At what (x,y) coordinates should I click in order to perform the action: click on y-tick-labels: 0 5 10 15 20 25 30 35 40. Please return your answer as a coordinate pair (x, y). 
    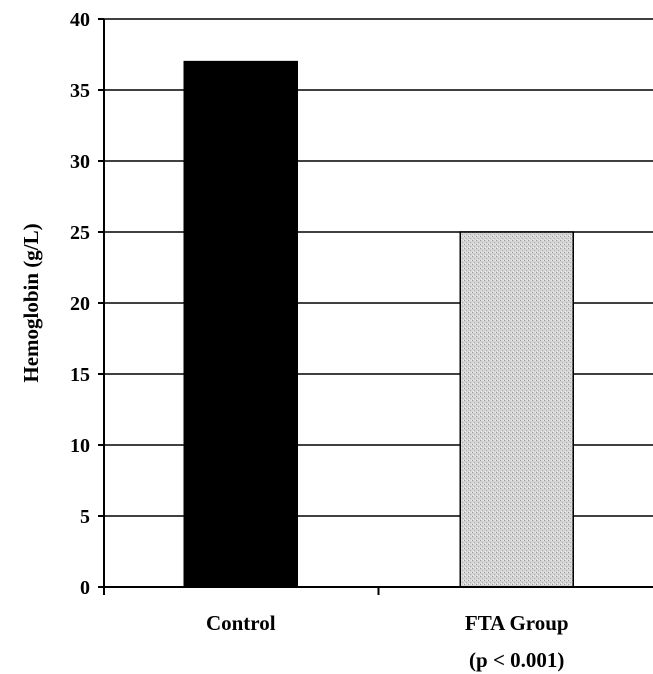
    Looking at the image, I should click on (80, 304).